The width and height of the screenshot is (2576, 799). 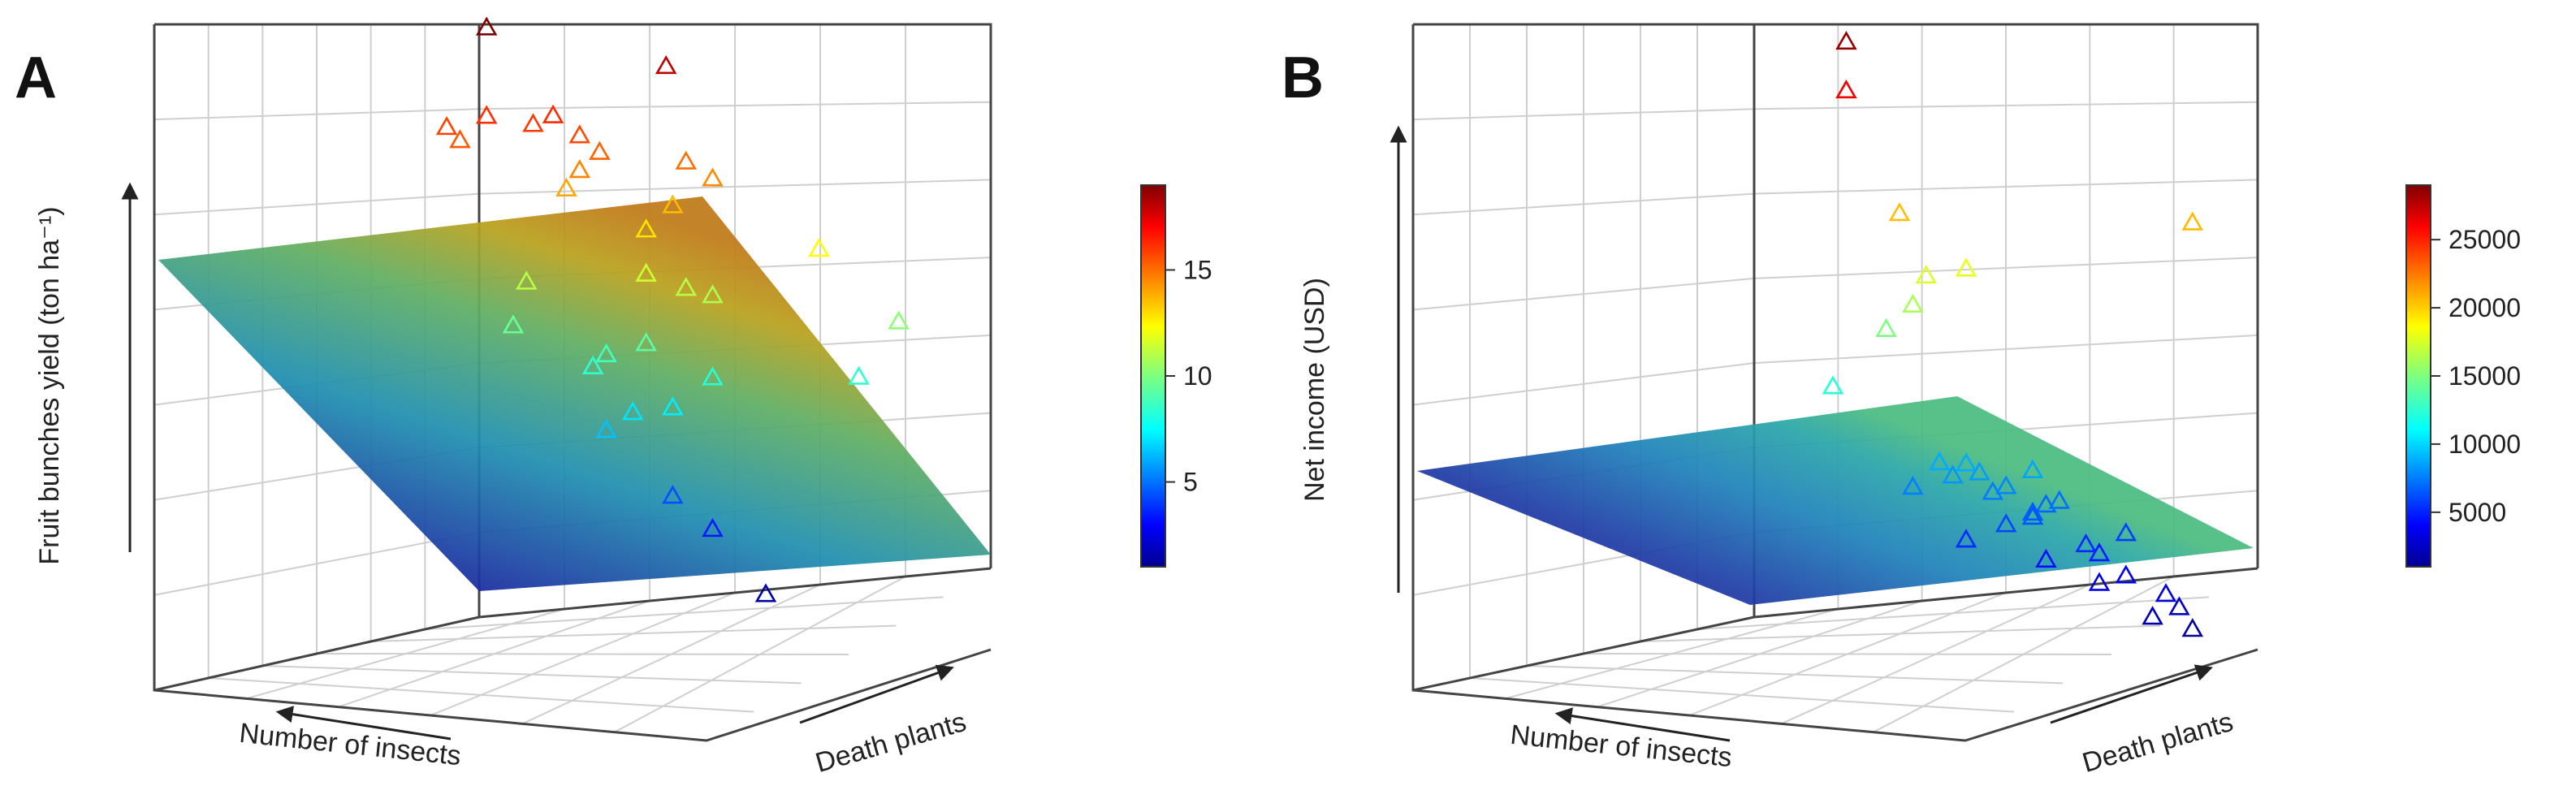 I want to click on colorbar-tick-label: 10000, so click(x=2485, y=444).